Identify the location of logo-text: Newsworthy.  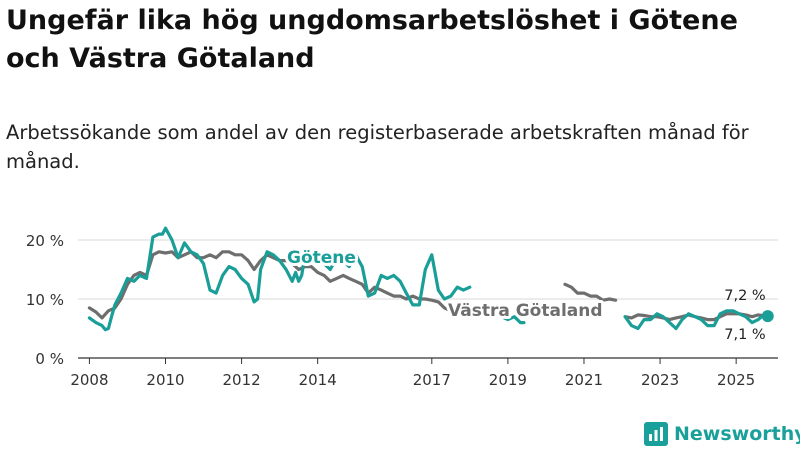
(737, 434).